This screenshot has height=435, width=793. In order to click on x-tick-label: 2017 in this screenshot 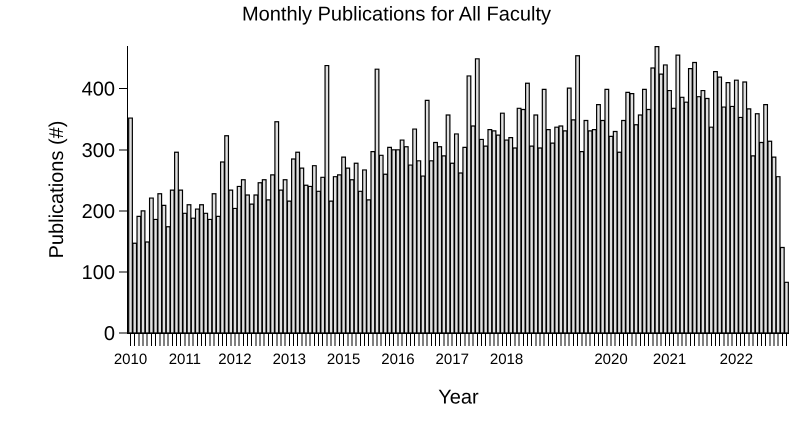, I will do `click(452, 359)`.